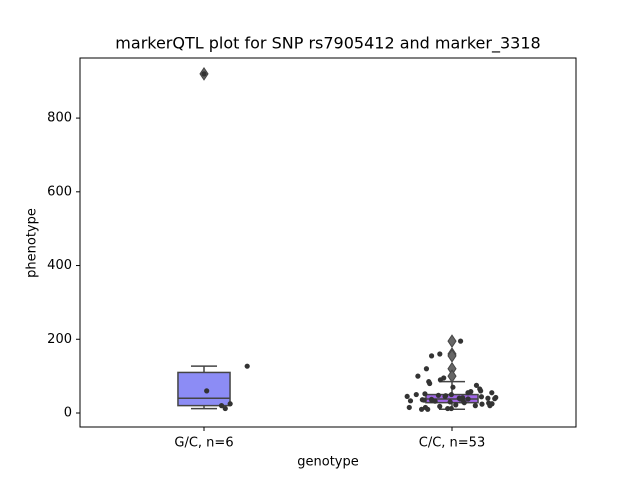  Describe the element at coordinates (68, 412) in the screenshot. I see `y-tick-label: 0` at that location.